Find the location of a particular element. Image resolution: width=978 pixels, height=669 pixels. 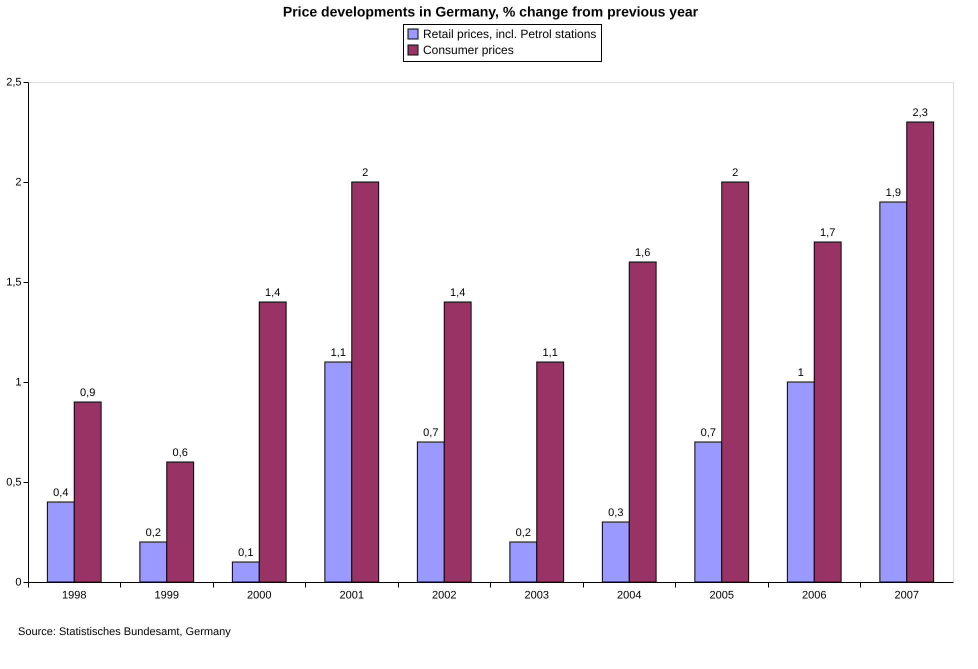

chart-title: Price developments in Germany, % change from previous year is located at coordinates (490, 12).